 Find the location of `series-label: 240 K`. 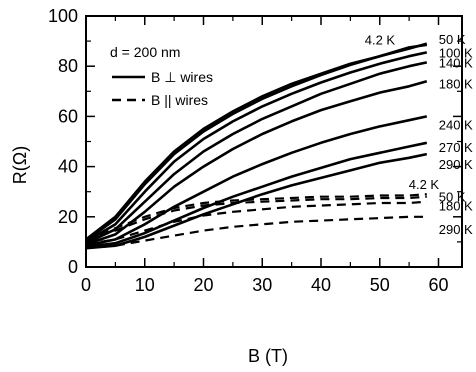

series-label: 240 K is located at coordinates (456, 124).